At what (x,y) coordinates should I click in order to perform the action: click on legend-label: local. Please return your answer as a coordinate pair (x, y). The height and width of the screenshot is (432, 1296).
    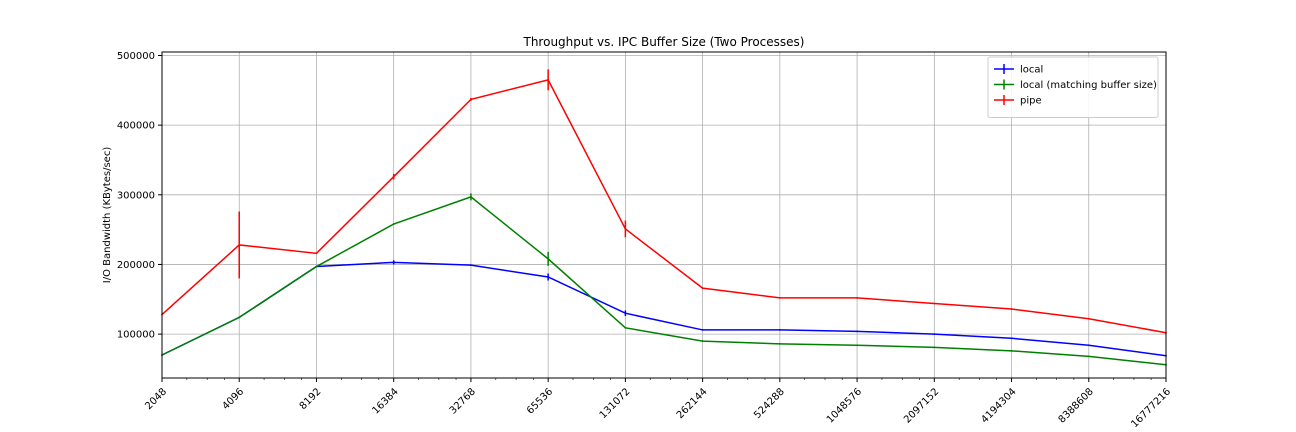
    Looking at the image, I should click on (1031, 70).